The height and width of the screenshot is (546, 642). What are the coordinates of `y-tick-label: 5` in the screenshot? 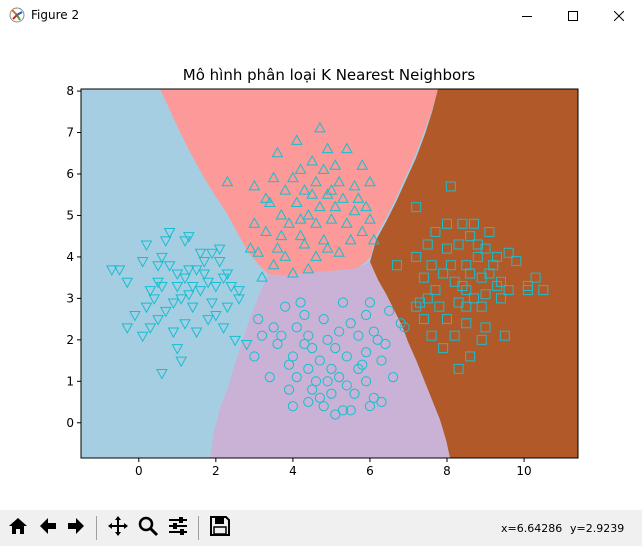 It's located at (70, 215).